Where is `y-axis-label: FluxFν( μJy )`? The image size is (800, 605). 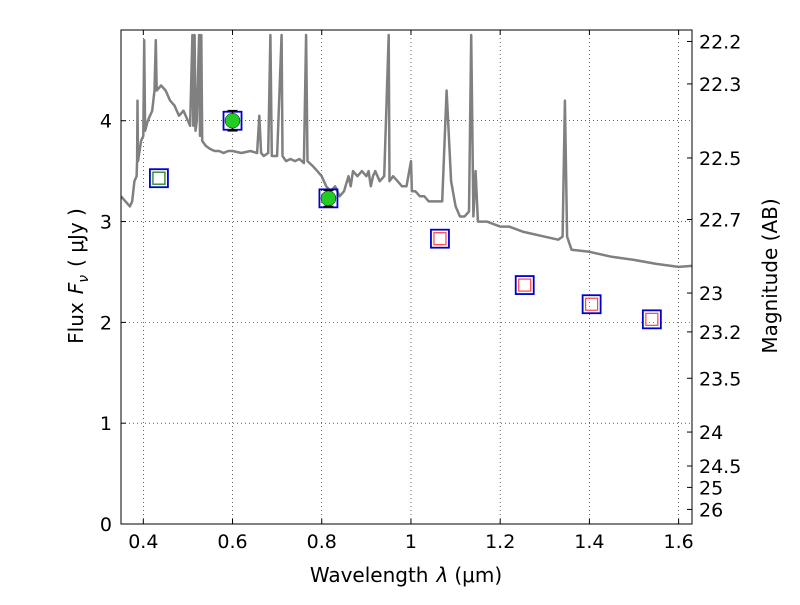
y-axis-label: FluxFν( μJy ) is located at coordinates (78, 276).